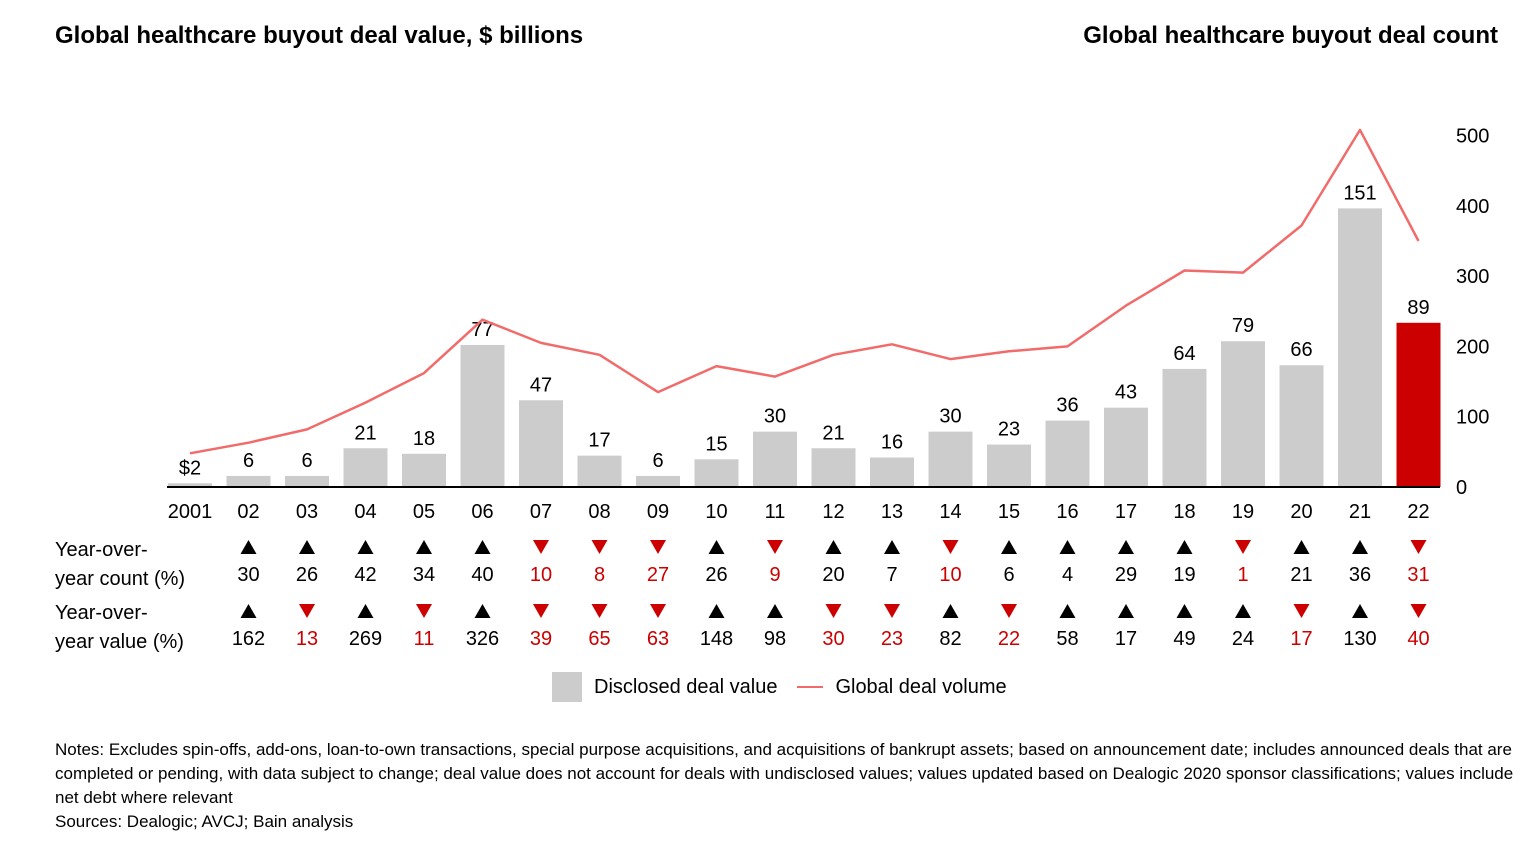 The height and width of the screenshot is (848, 1532). What do you see at coordinates (775, 417) in the screenshot?
I see `bar-label-11: 30` at bounding box center [775, 417].